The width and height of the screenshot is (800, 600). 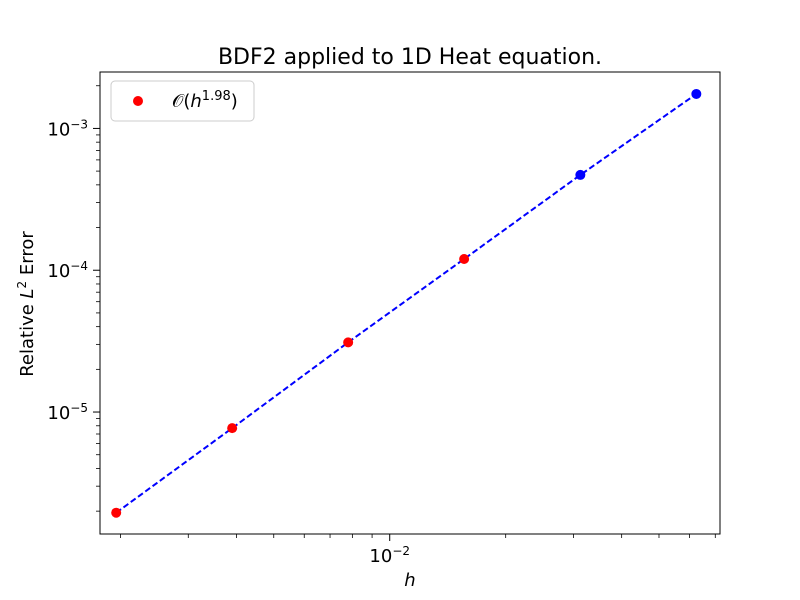 I want to click on x-axis-label: h, so click(x=409, y=580).